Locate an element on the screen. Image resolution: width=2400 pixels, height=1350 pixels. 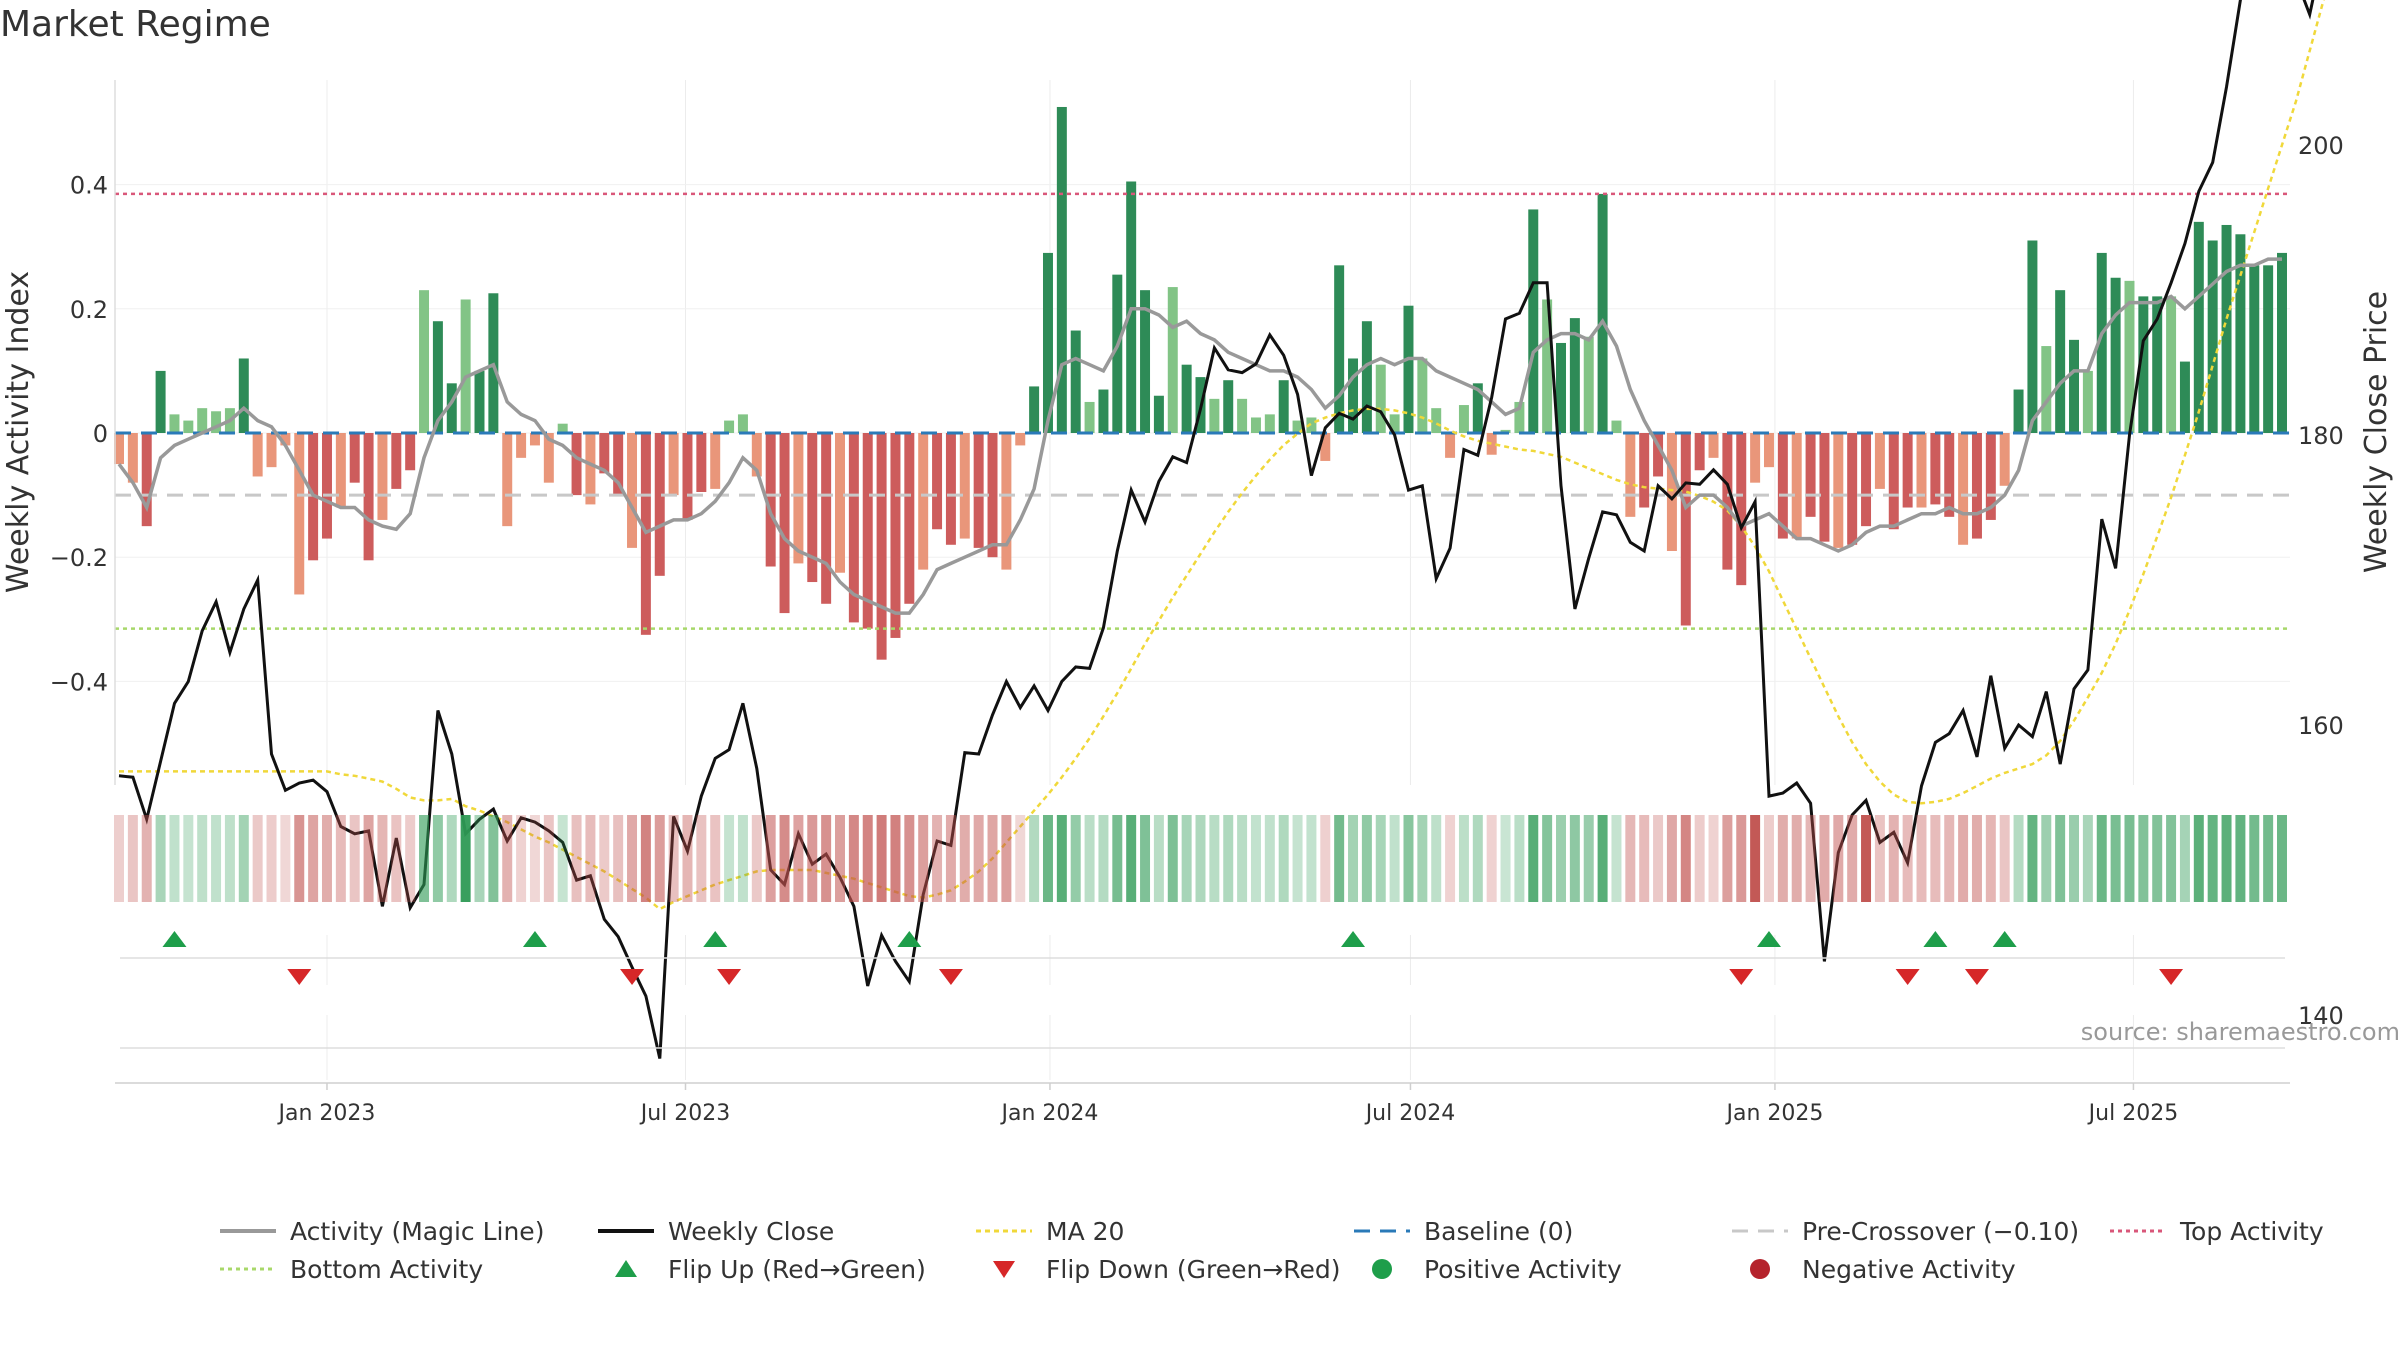
y-tick-label: 0 is located at coordinates (100, 434).